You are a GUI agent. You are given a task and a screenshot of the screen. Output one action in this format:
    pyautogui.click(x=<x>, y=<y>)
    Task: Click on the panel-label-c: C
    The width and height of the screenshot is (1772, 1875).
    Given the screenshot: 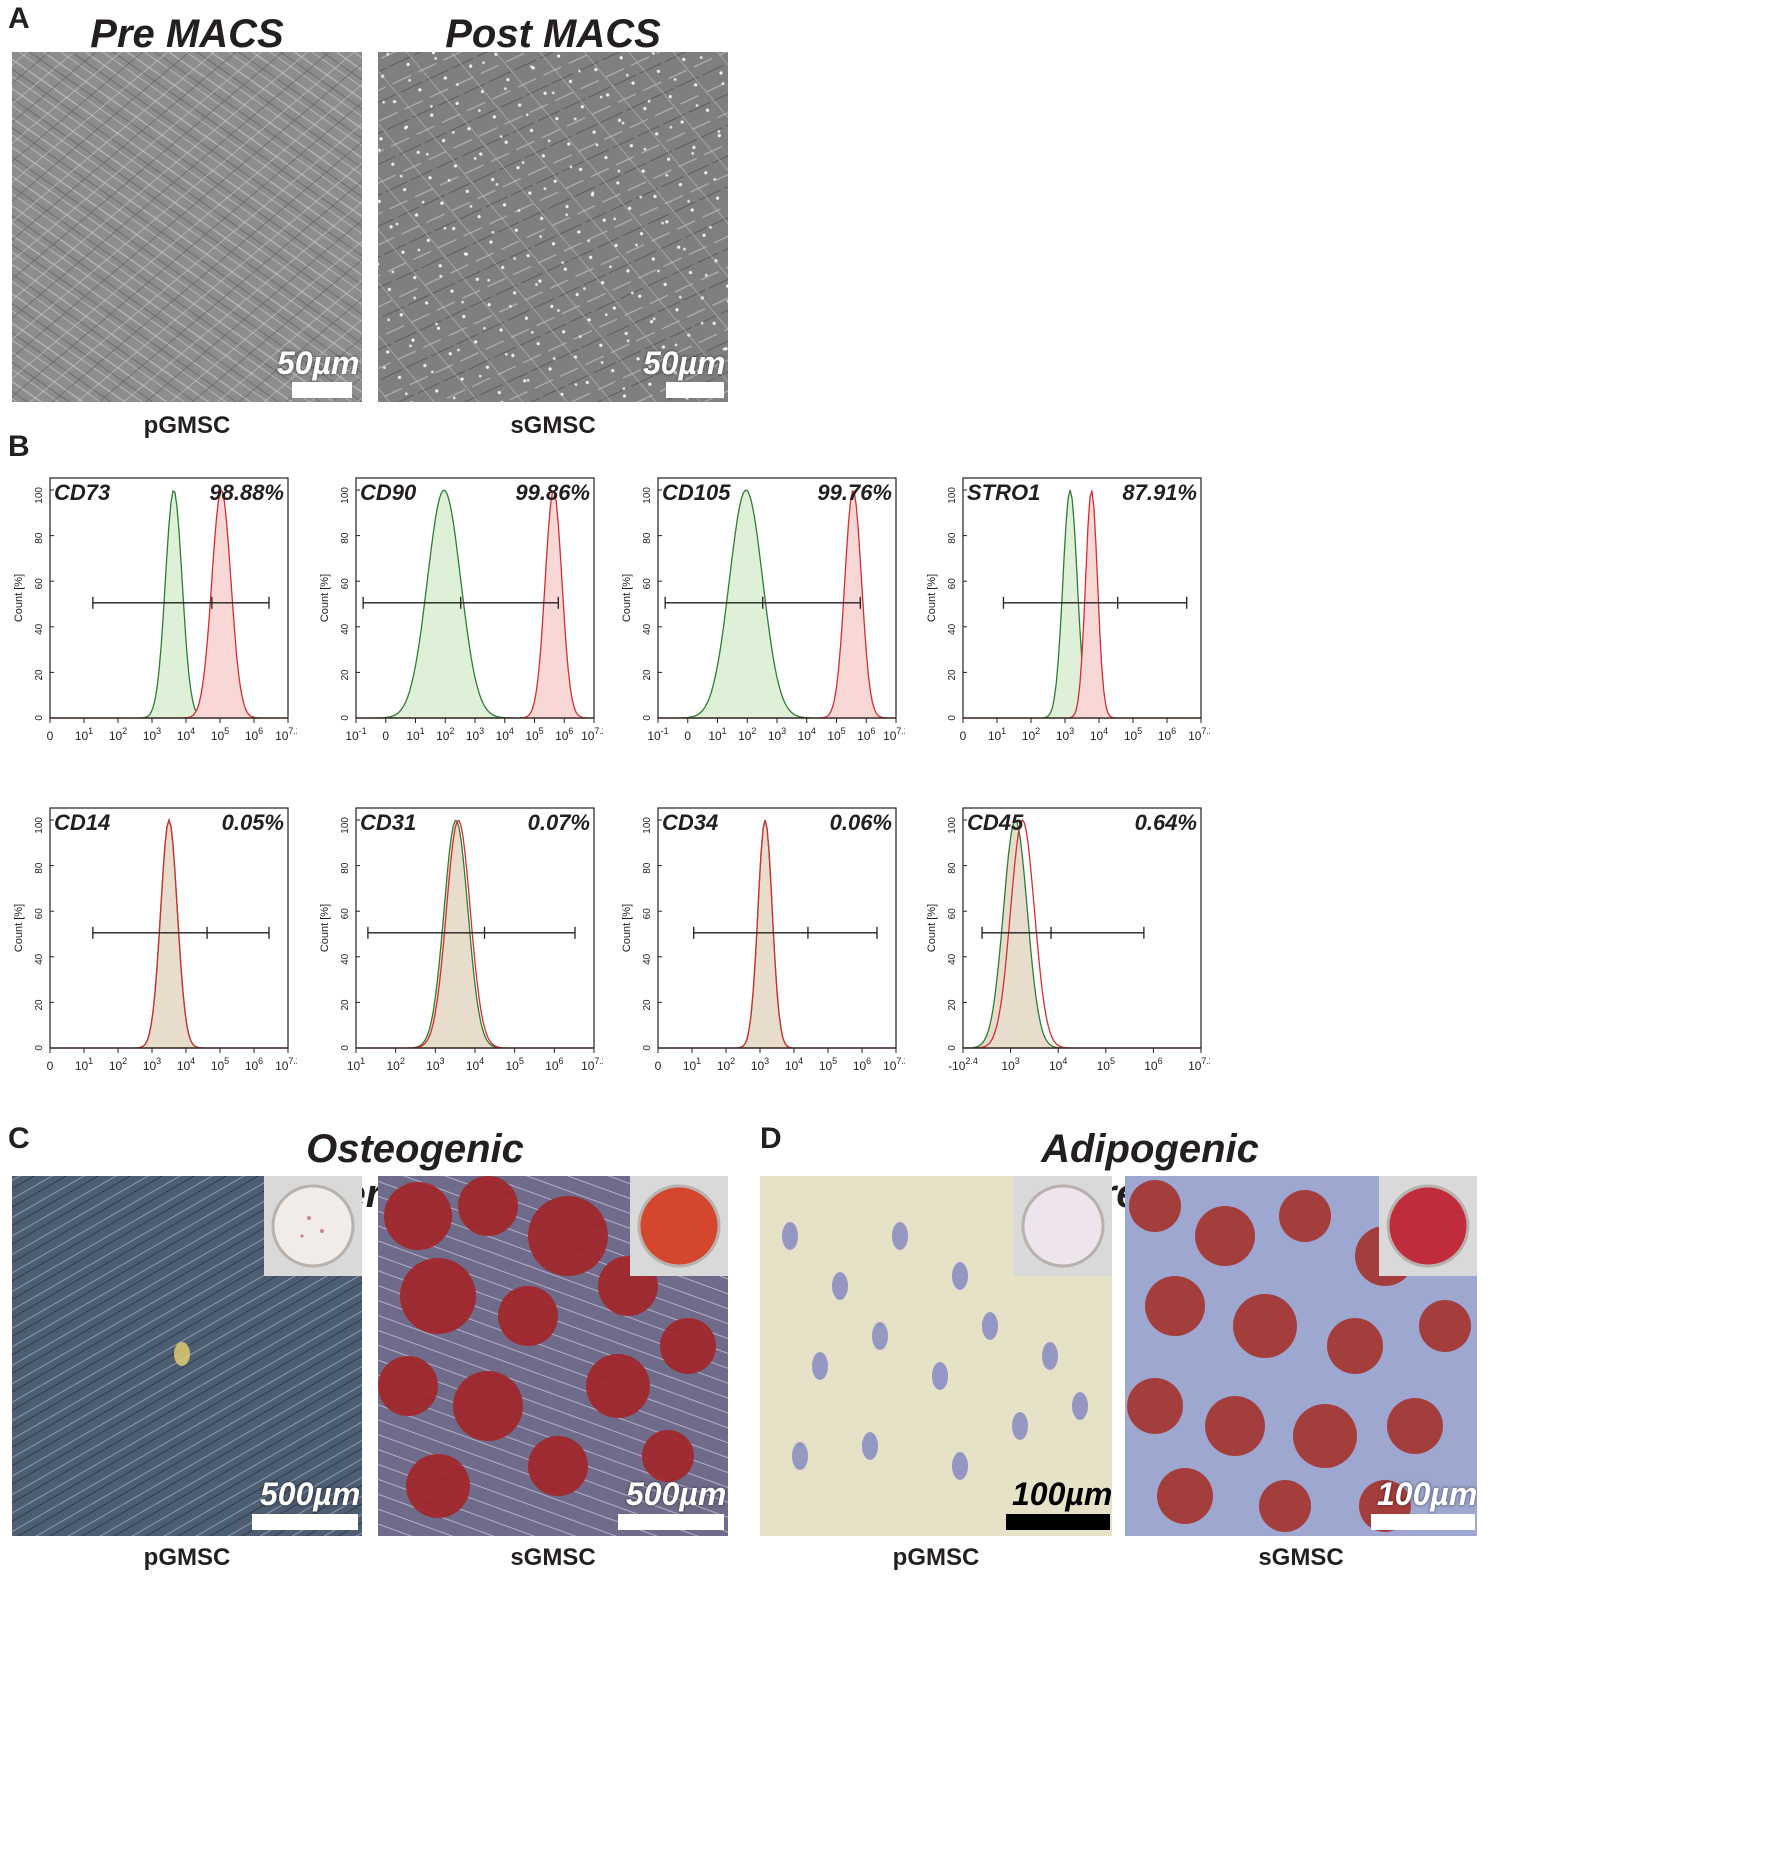 What is the action you would take?
    pyautogui.click(x=19, y=1138)
    